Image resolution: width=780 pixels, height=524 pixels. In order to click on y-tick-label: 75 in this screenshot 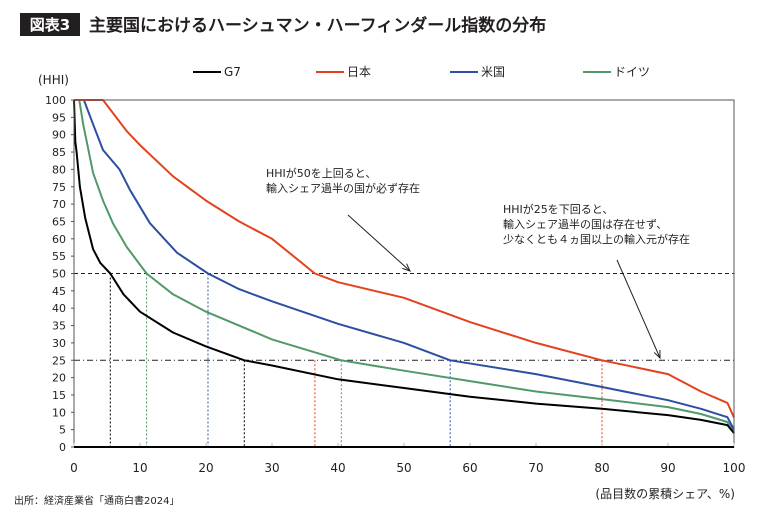, I will do `click(59, 187)`.